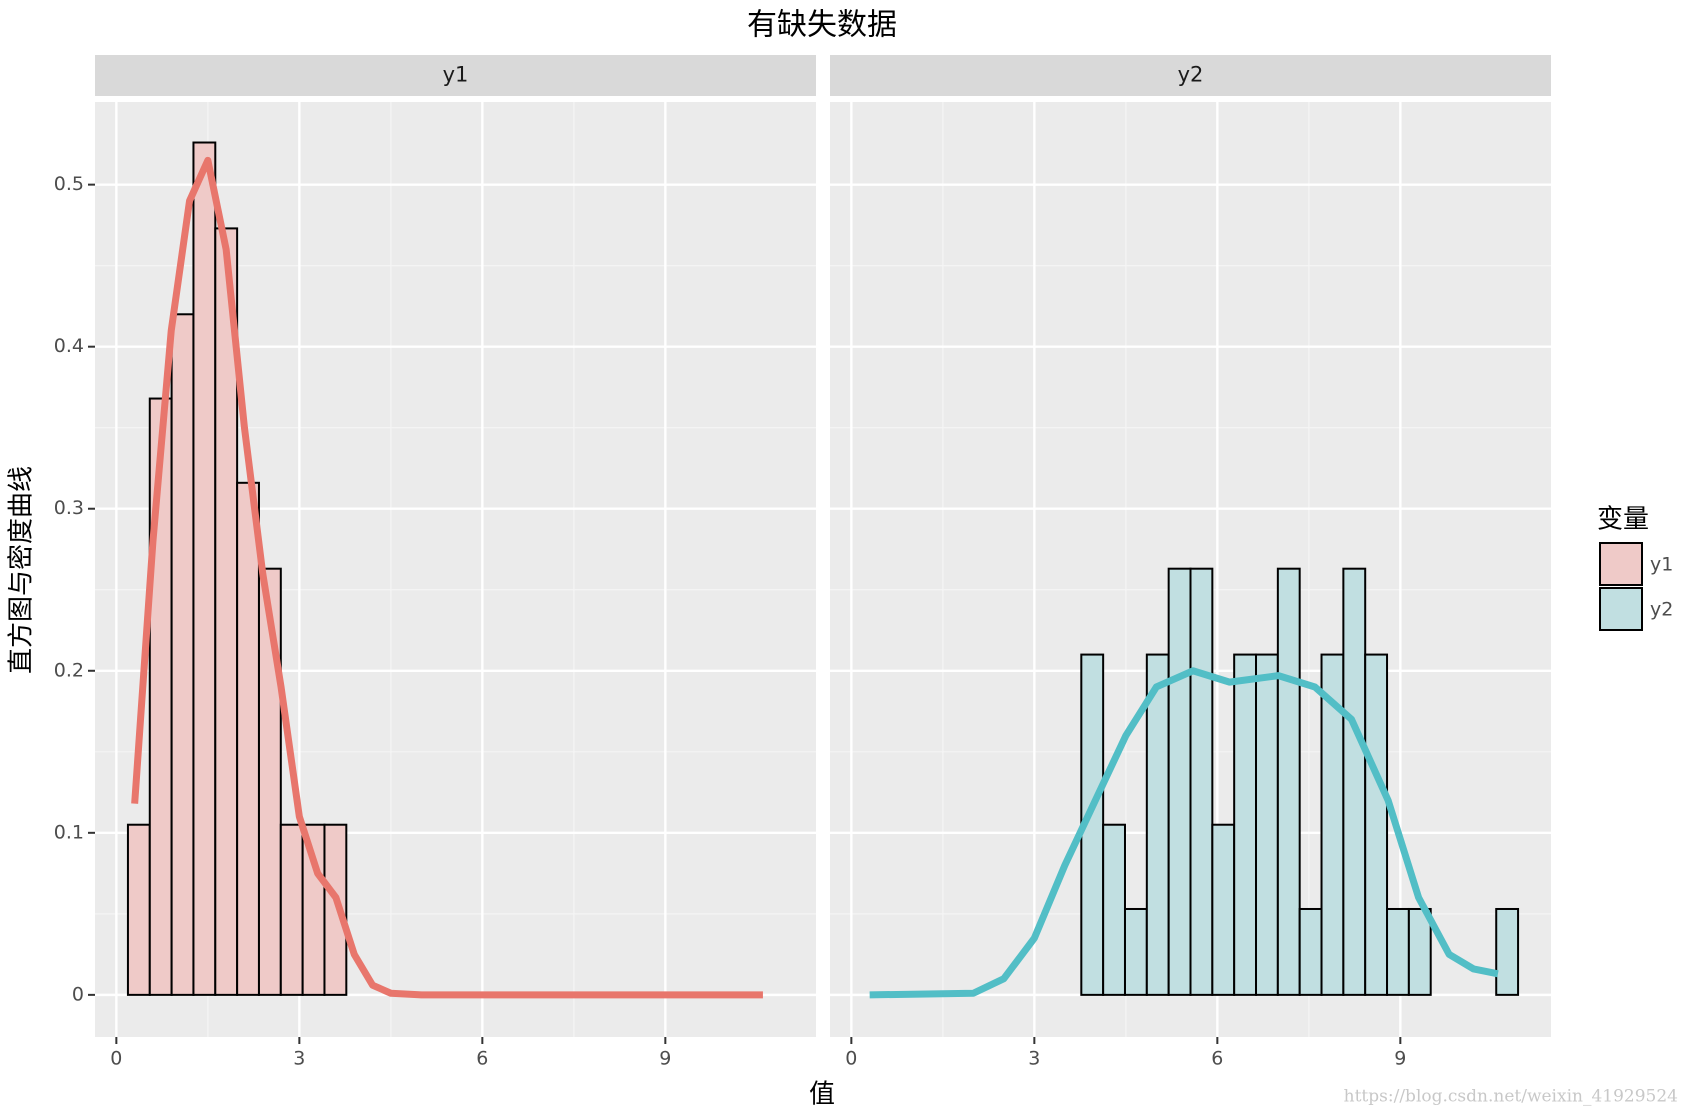  Describe the element at coordinates (822, 25) in the screenshot. I see `chart-title: 有缺失数据` at that location.